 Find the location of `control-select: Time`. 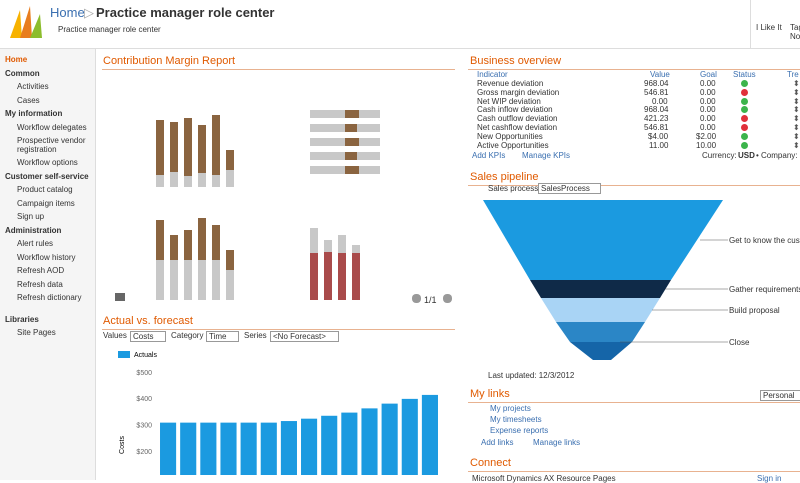

control-select: Time is located at coordinates (223, 336).